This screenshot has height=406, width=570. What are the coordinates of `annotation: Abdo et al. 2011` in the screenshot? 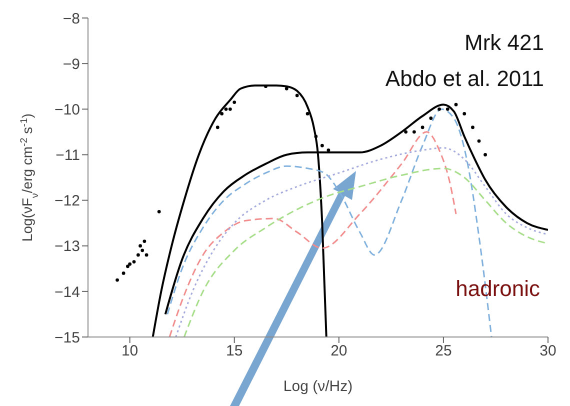 It's located at (464, 79).